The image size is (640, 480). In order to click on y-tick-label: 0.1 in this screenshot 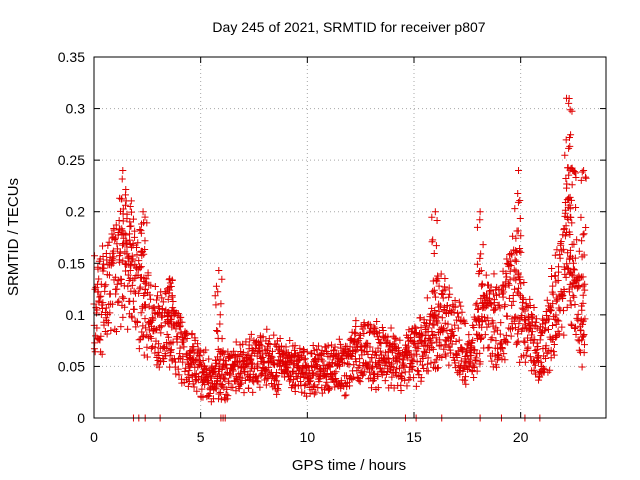, I will do `click(76, 315)`.